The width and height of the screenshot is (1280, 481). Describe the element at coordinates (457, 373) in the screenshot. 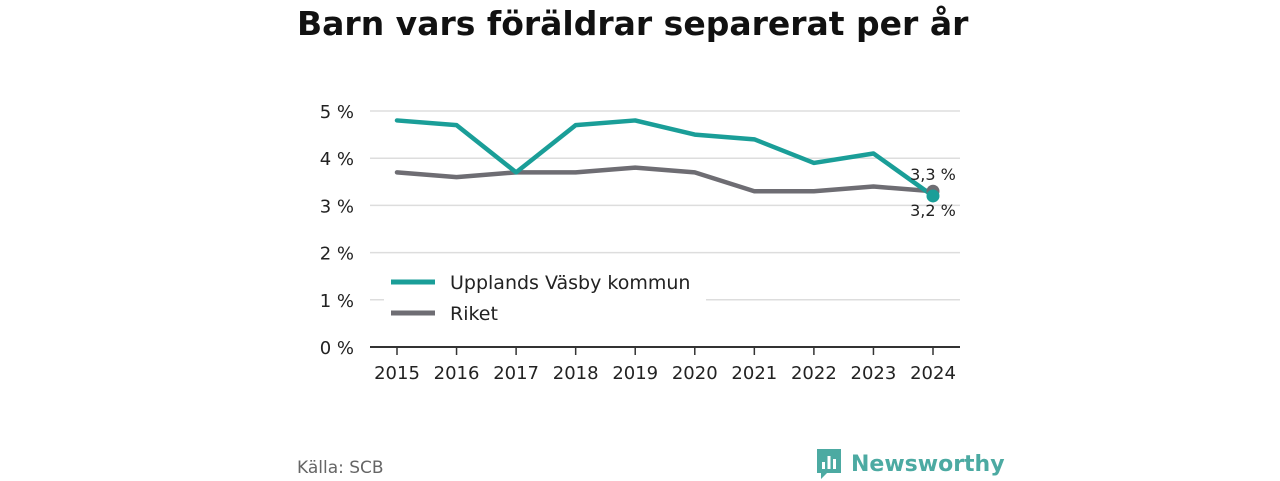

I see `x-tick-label: 2016` at that location.